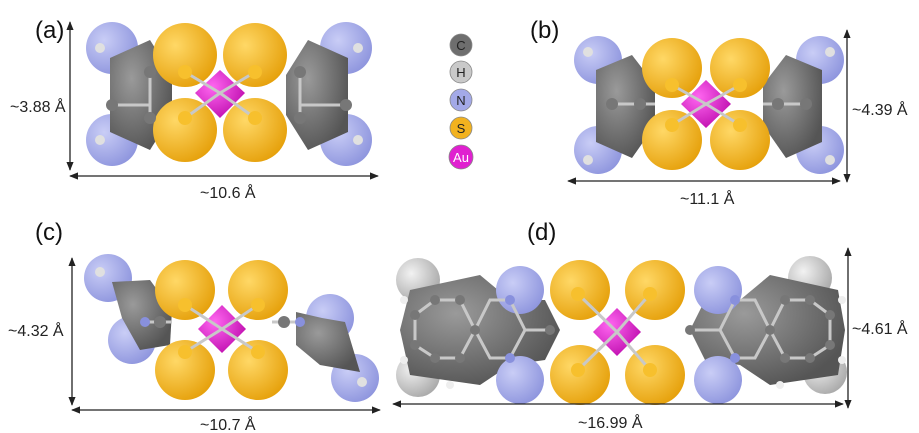 The width and height of the screenshot is (919, 433). I want to click on legend-item-au: Au, so click(461, 157).